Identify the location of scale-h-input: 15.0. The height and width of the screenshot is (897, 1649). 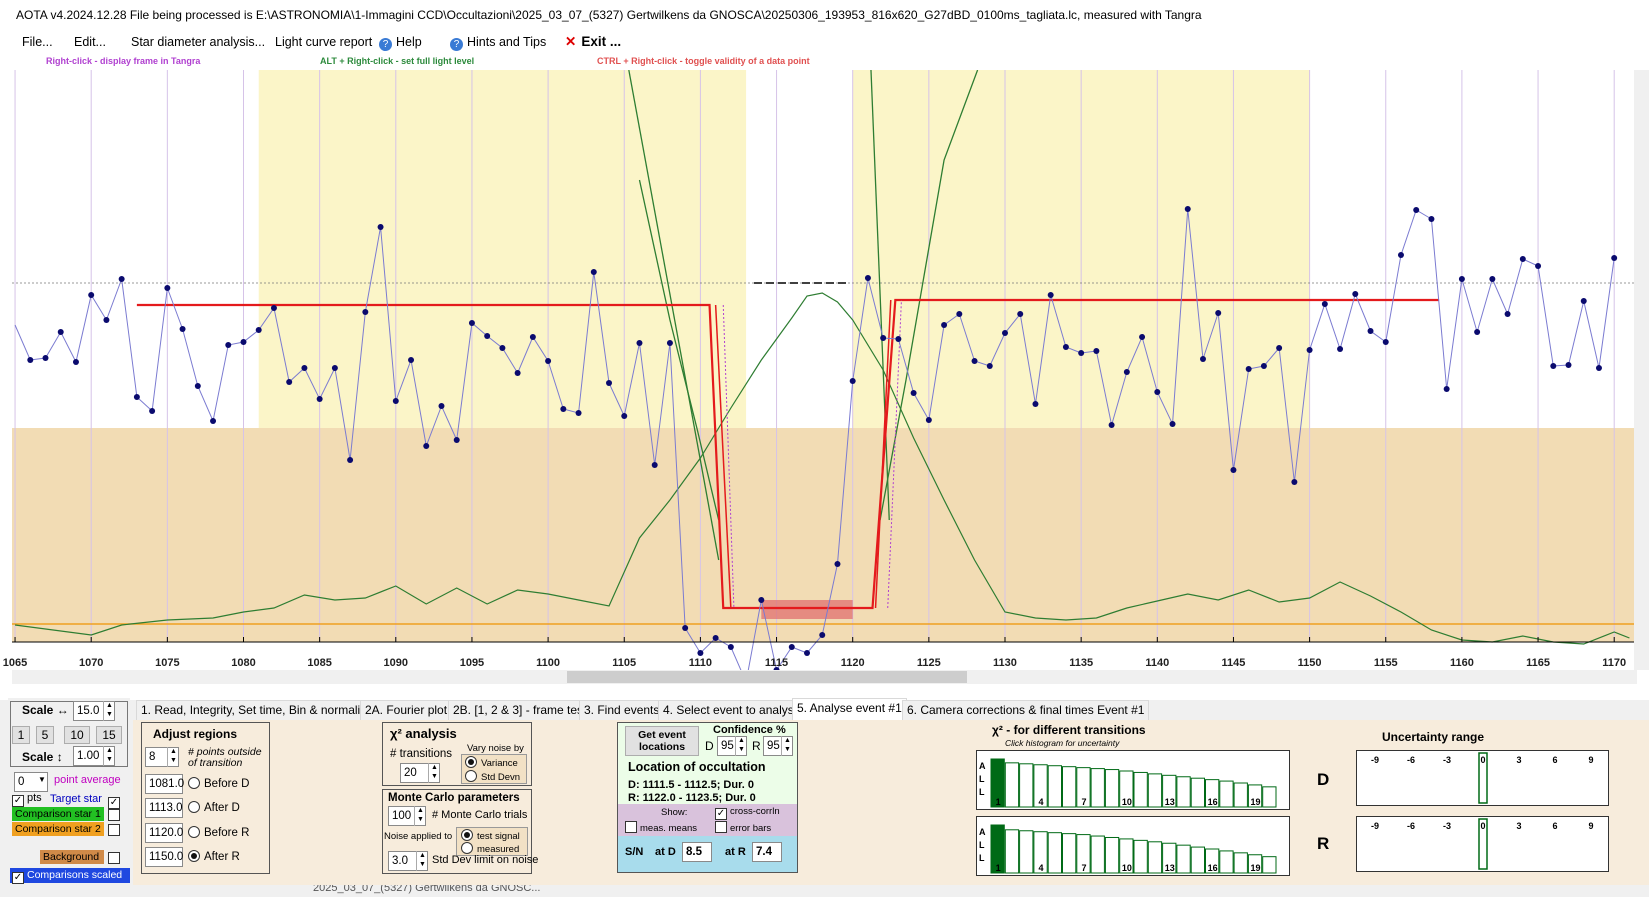
(94, 711).